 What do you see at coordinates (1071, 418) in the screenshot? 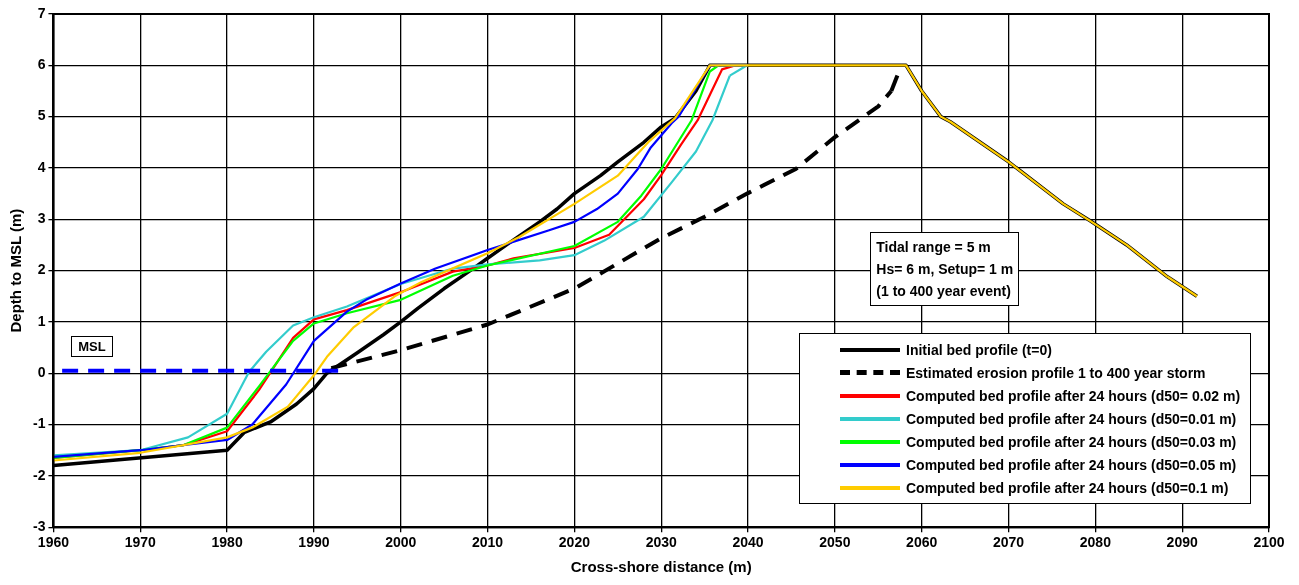
I see `legend-label: Computed bed profile after 24 hours (d50=0.01 m)` at bounding box center [1071, 418].